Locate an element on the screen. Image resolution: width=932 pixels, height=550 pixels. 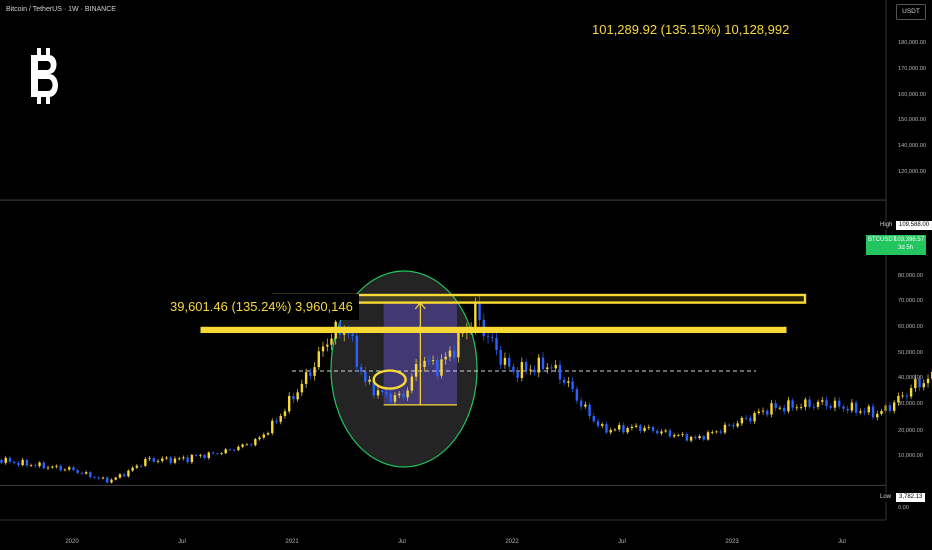
symbol-title: Bitcoin / TetherUS · 1W · BINANCE is located at coordinates (61, 9).